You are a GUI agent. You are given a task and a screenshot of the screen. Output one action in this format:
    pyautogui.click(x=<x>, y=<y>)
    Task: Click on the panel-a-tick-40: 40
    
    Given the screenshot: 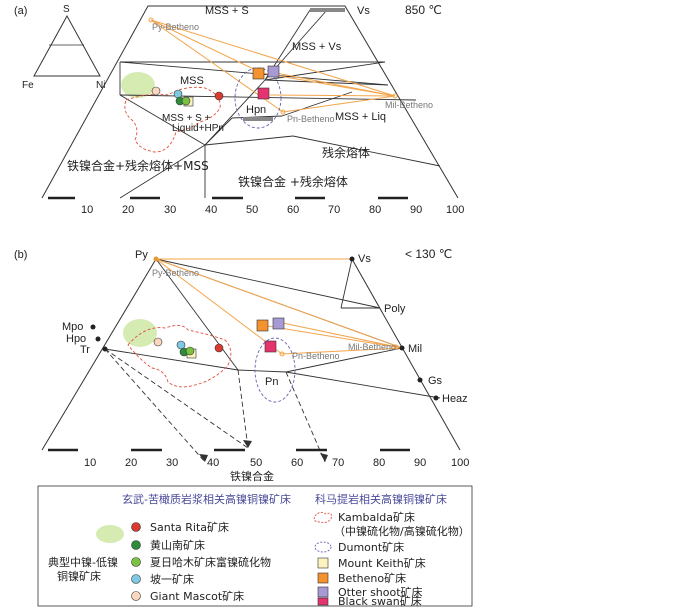 What is the action you would take?
    pyautogui.click(x=211, y=210)
    